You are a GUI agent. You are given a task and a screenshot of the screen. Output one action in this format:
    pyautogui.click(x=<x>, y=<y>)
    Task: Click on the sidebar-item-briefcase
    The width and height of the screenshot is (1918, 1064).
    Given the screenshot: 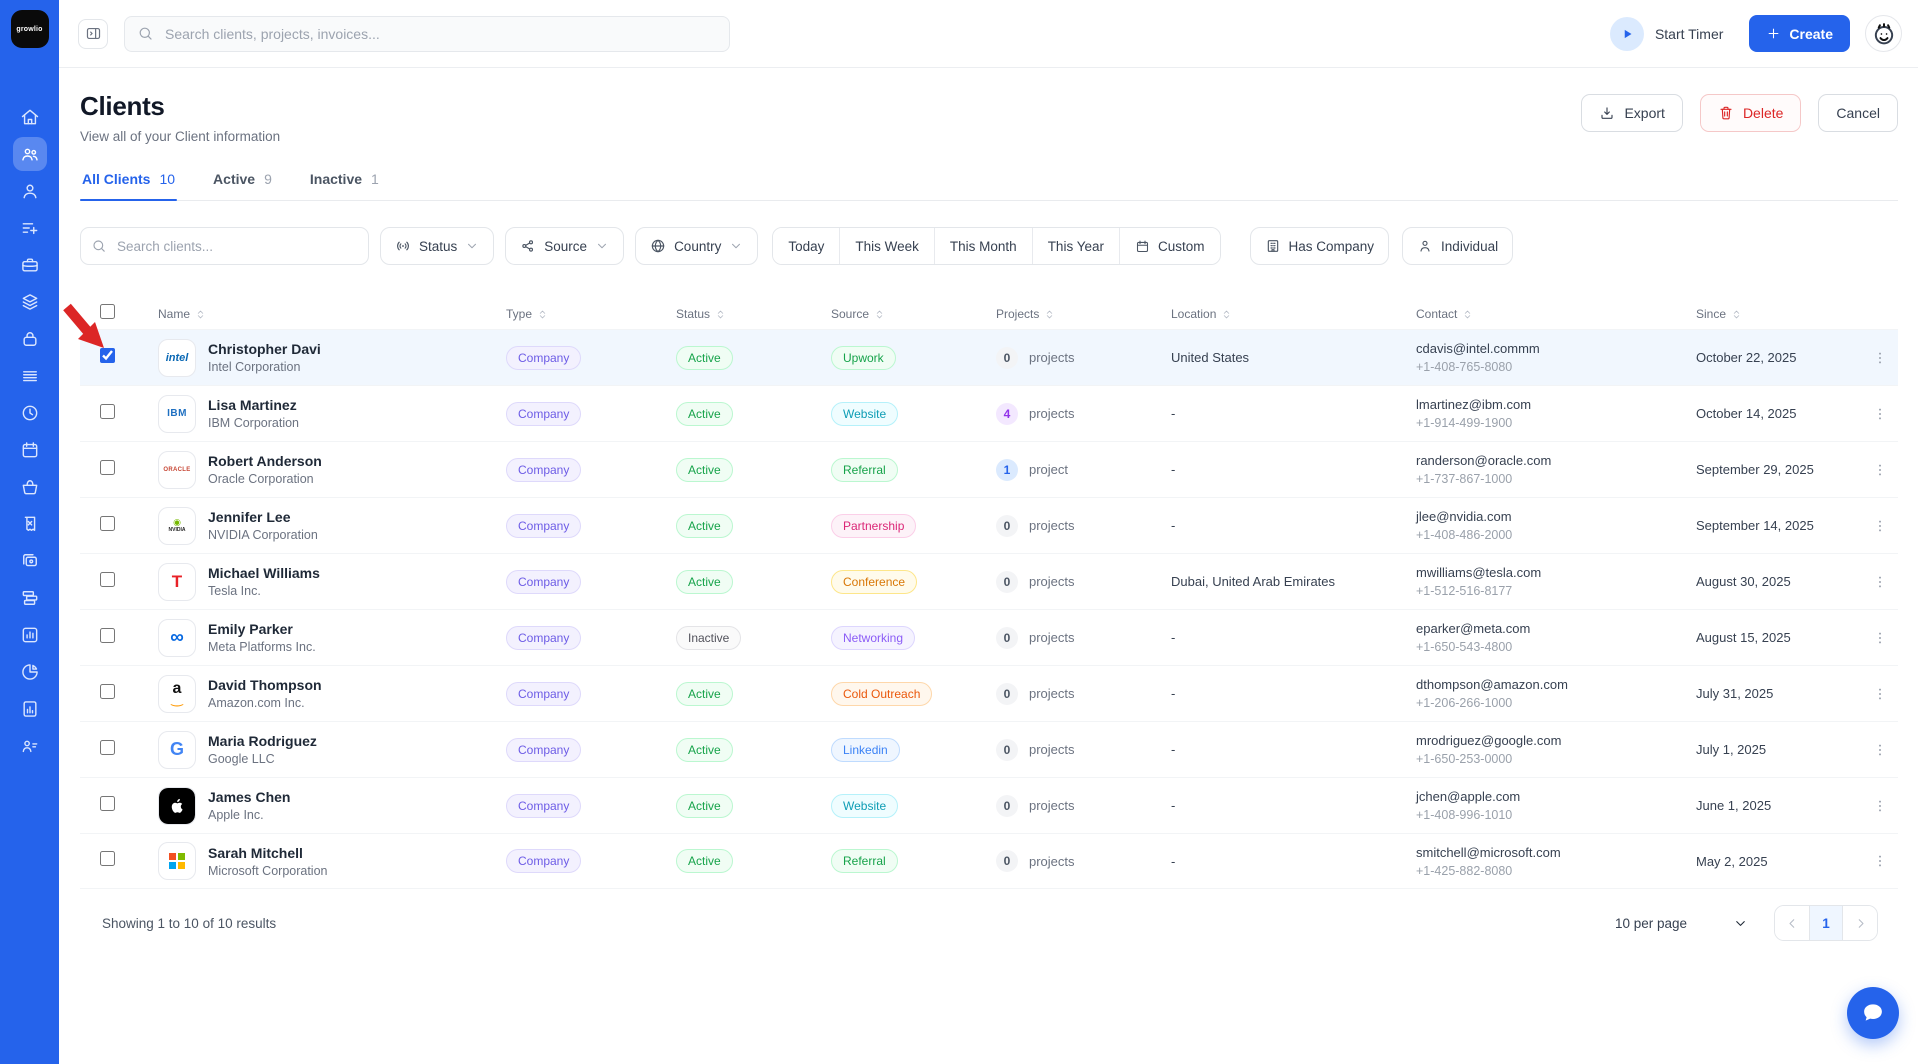 What is the action you would take?
    pyautogui.click(x=30, y=265)
    